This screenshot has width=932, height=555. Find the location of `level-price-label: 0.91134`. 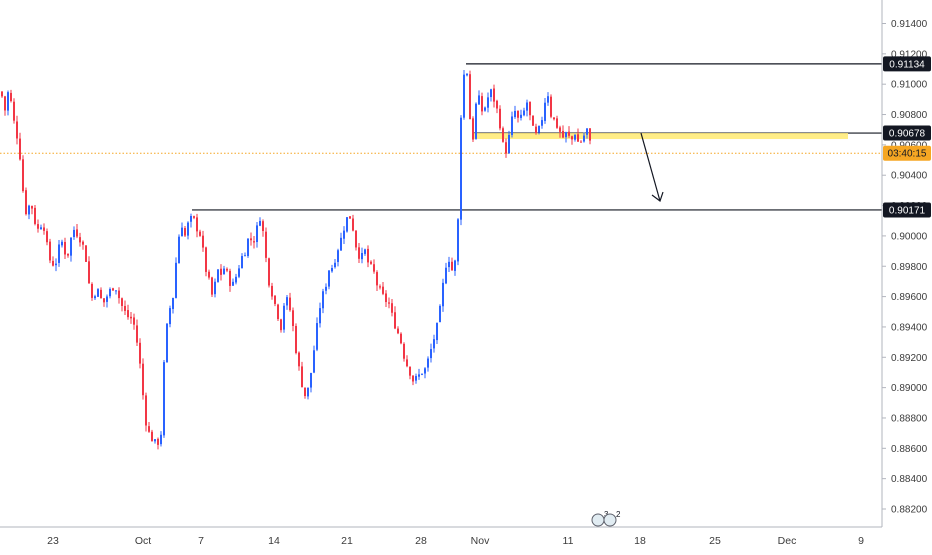

level-price-label: 0.91134 is located at coordinates (907, 64).